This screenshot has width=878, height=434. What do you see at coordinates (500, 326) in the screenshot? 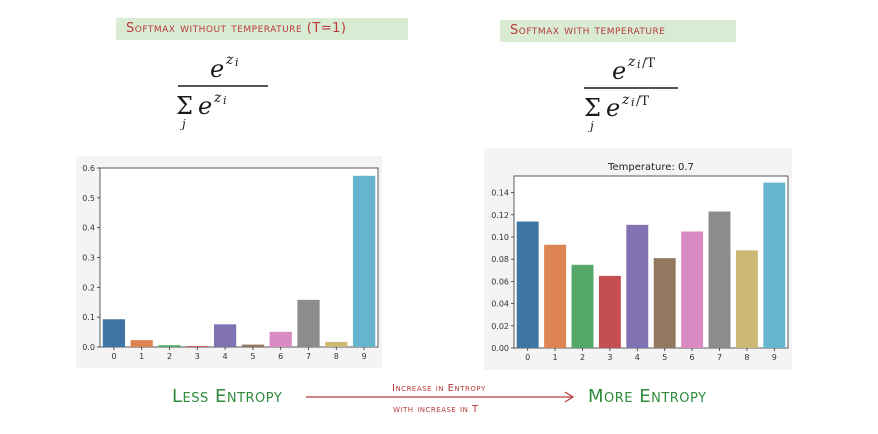
I see `y-tick-label: 0.02` at bounding box center [500, 326].